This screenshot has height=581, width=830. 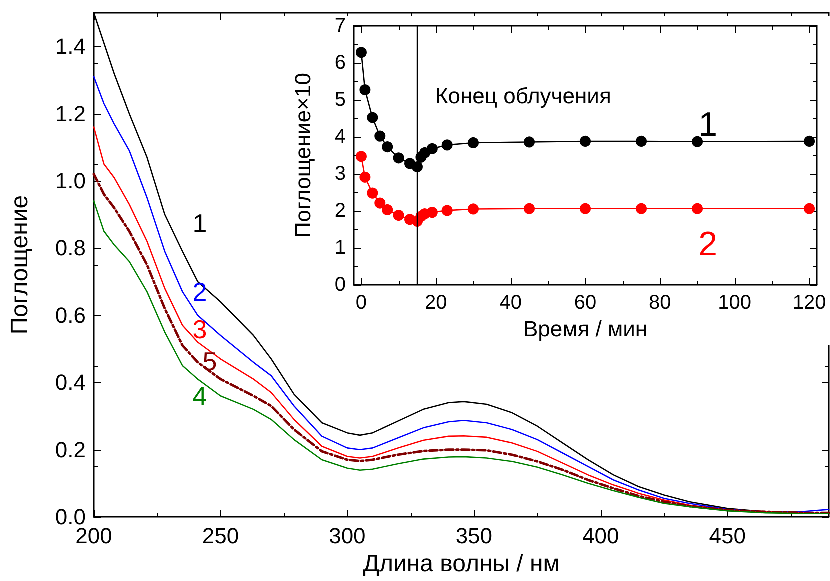 I want to click on series-label: 4, so click(x=200, y=395).